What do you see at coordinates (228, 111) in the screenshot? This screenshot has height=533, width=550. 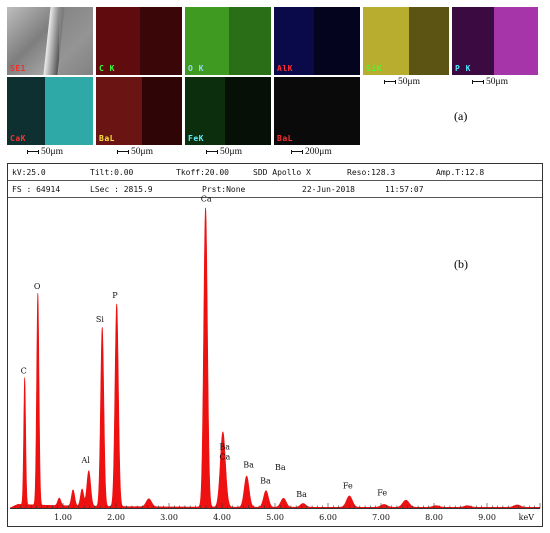 I see `map-iron: FeK` at bounding box center [228, 111].